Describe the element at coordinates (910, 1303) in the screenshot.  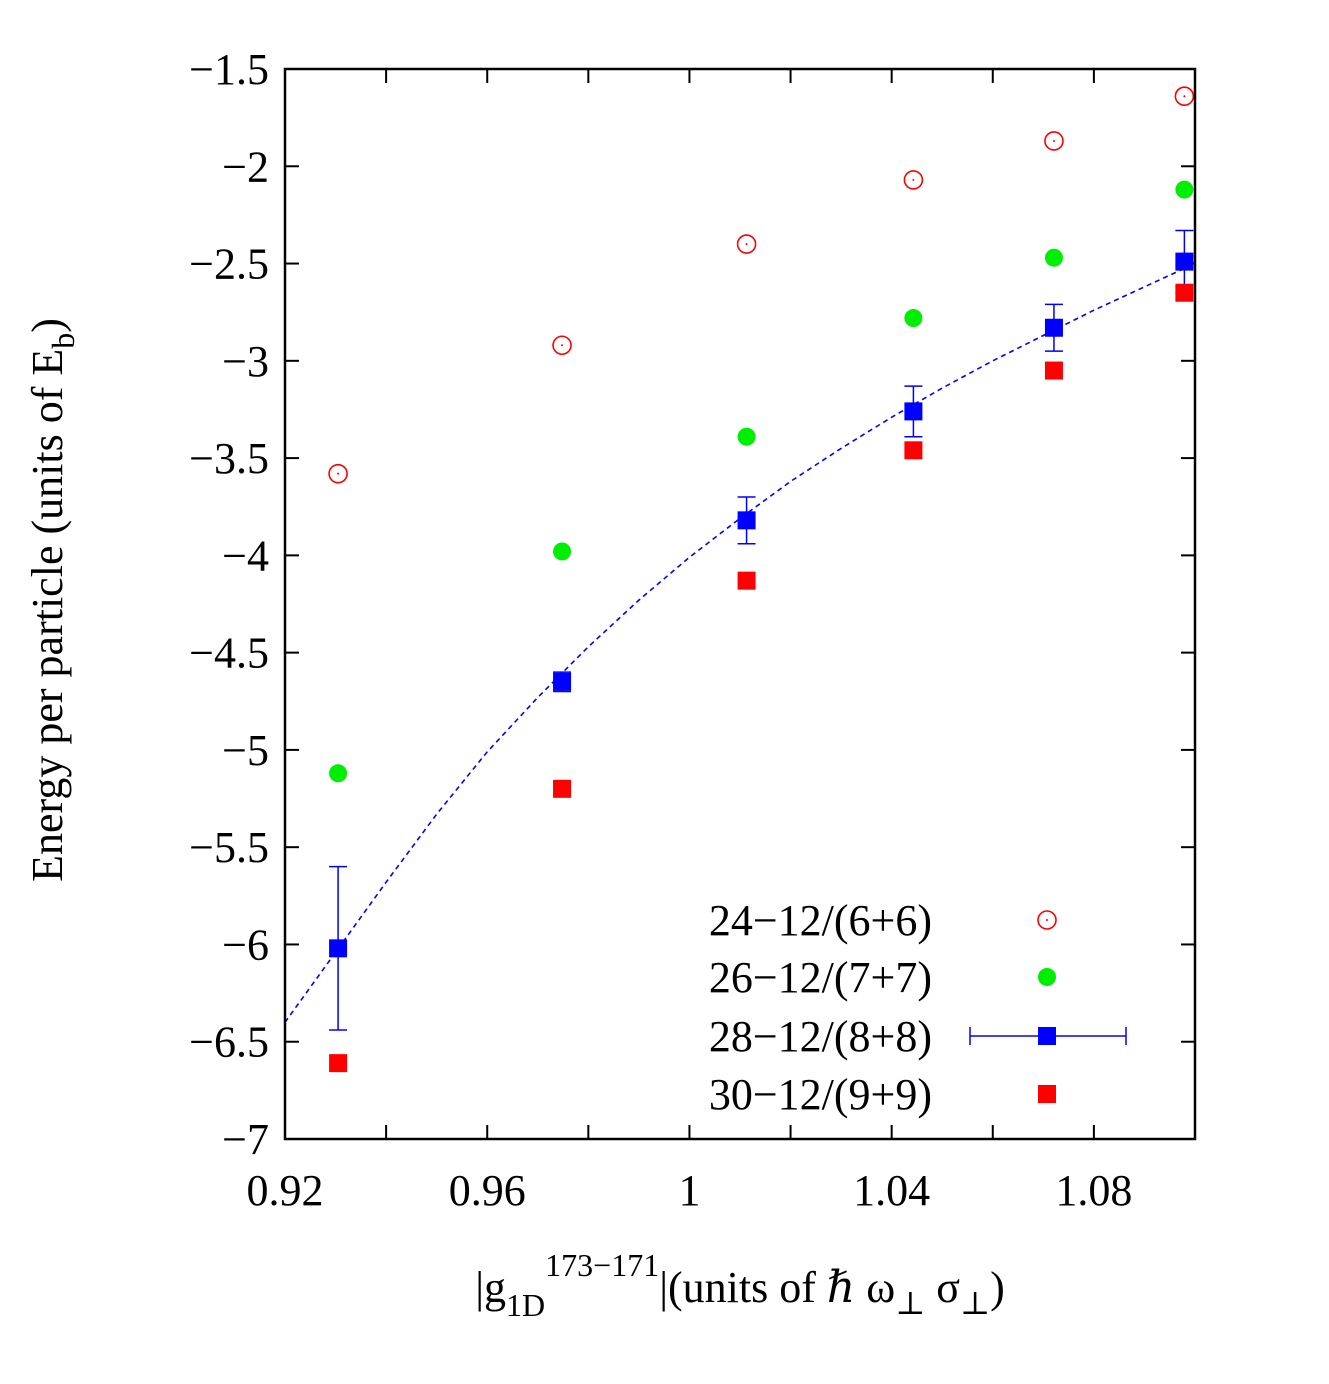
I see `x-axis-label-perp1: ⊥` at that location.